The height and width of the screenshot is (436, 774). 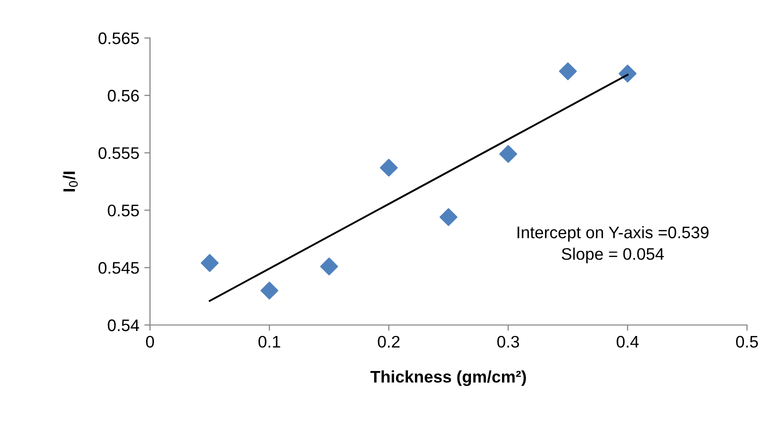 I want to click on y-tick-label: 0.55, so click(x=123, y=210).